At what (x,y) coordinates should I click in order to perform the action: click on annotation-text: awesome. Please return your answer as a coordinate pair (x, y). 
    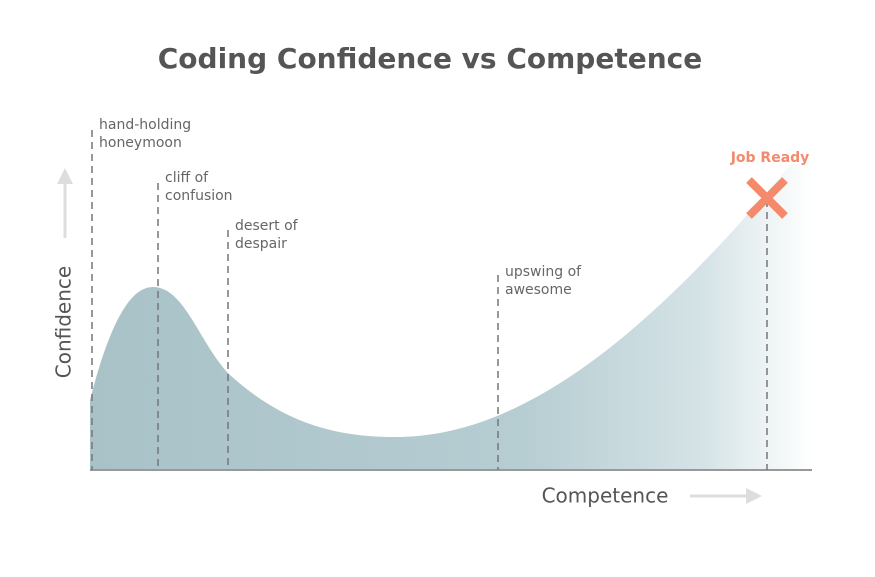
    Looking at the image, I should click on (538, 290).